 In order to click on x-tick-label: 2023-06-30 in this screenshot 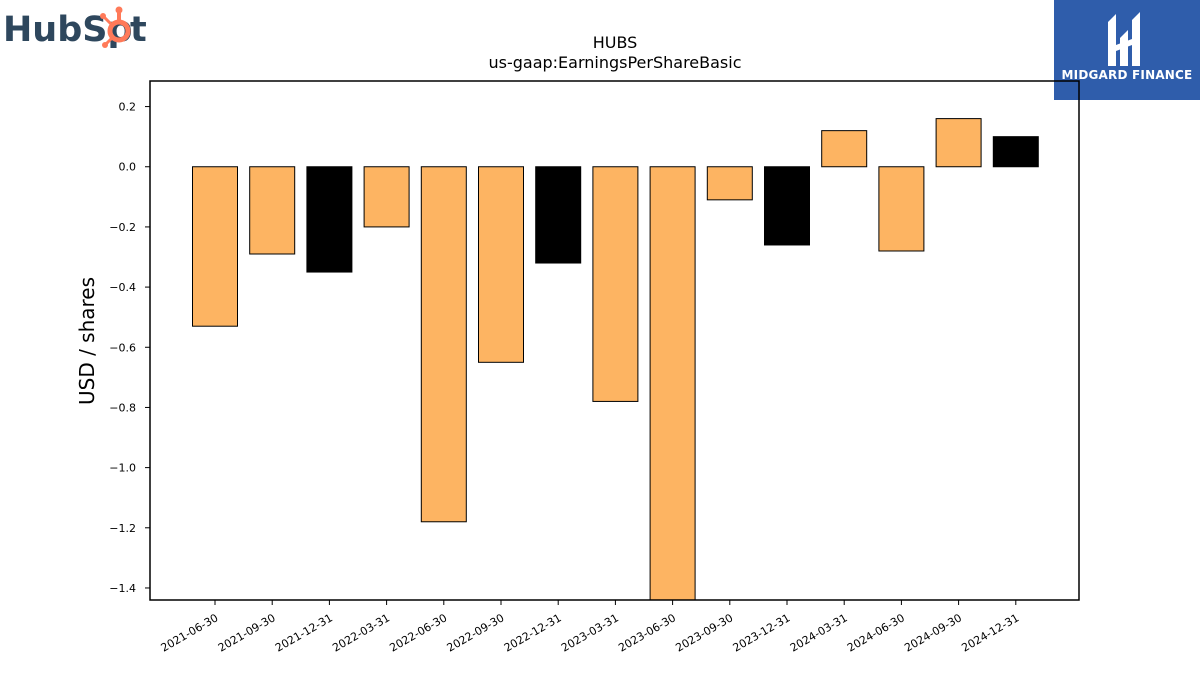, I will do `click(647, 632)`.